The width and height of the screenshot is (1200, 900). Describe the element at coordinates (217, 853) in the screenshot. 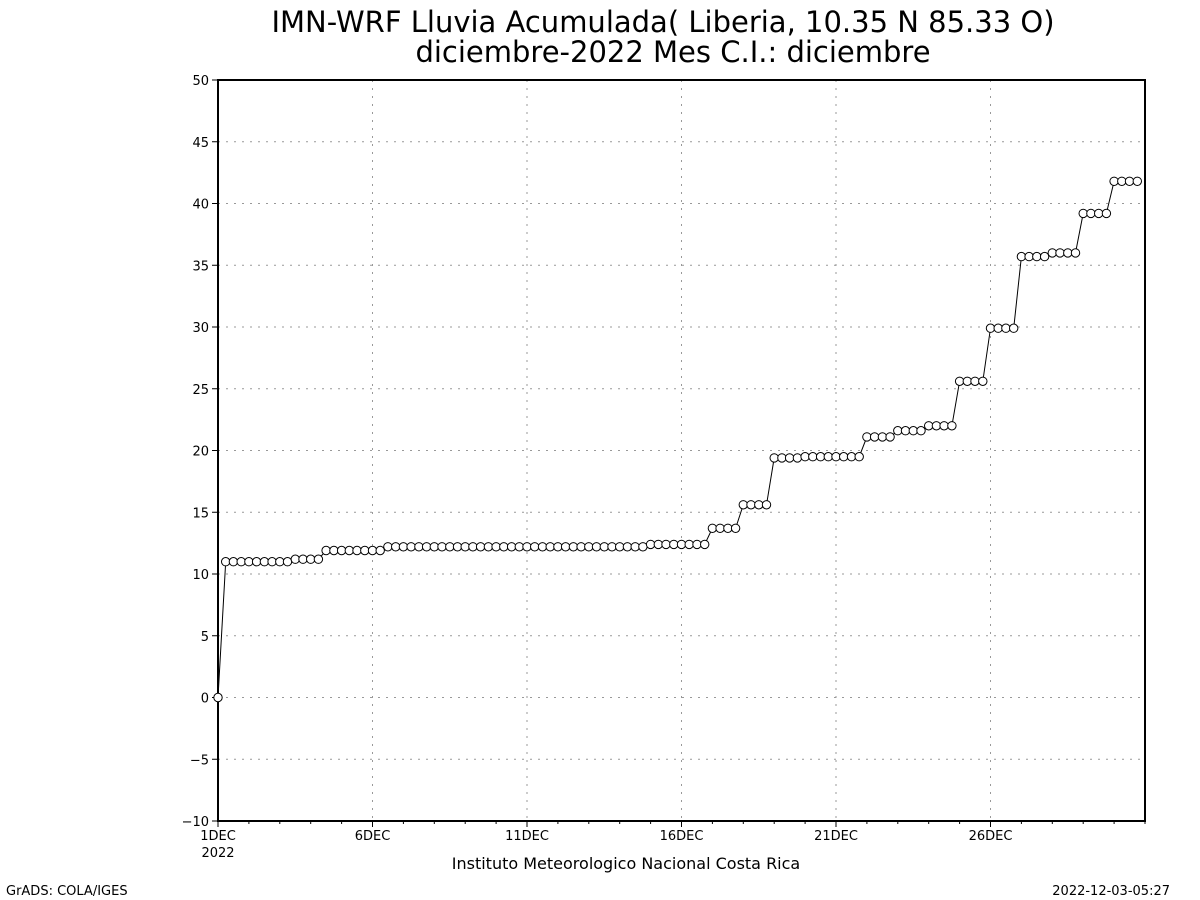

I see `x-tick-sublabel: 2022` at that location.